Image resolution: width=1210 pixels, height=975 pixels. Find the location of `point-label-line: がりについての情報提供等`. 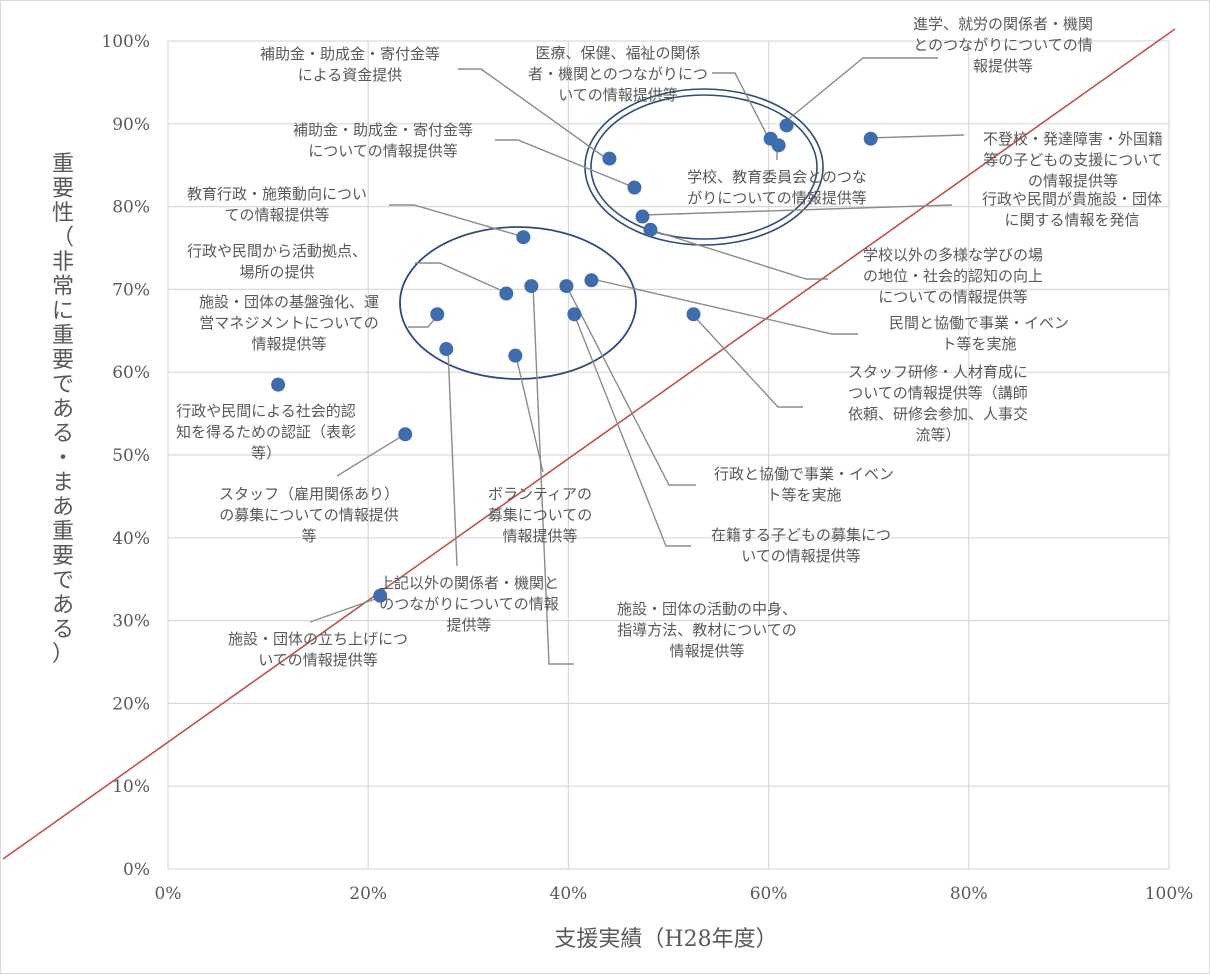

point-label-line: がりについての情報提供等 is located at coordinates (777, 198).